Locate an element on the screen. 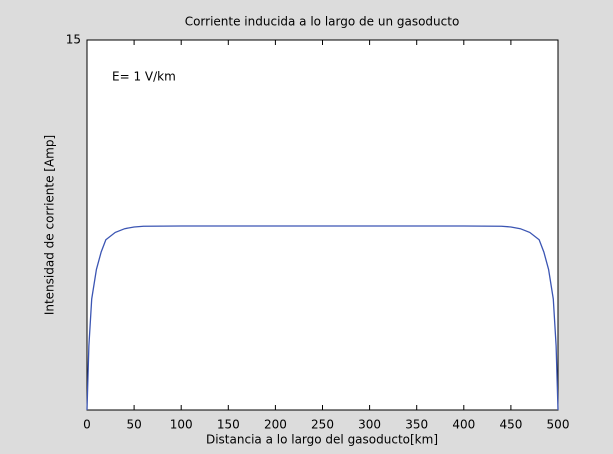  x-tick-label: 250 is located at coordinates (322, 425).